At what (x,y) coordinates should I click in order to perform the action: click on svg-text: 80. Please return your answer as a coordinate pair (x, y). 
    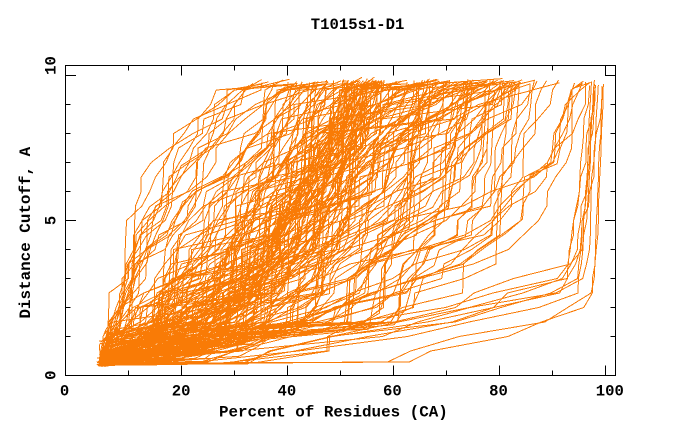
    Looking at the image, I should click on (498, 392).